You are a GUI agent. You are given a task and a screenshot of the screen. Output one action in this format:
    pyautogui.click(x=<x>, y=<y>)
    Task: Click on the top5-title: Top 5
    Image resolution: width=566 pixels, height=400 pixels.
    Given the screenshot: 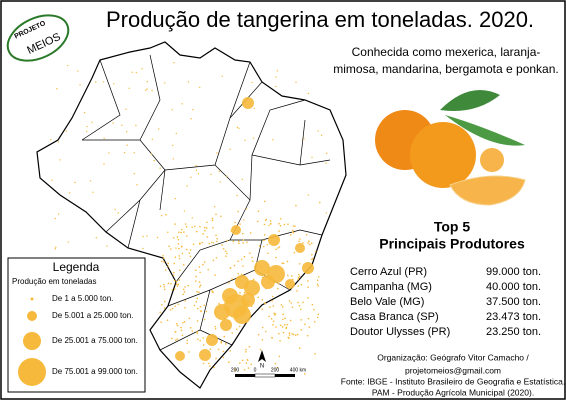 What is the action you would take?
    pyautogui.click(x=452, y=227)
    